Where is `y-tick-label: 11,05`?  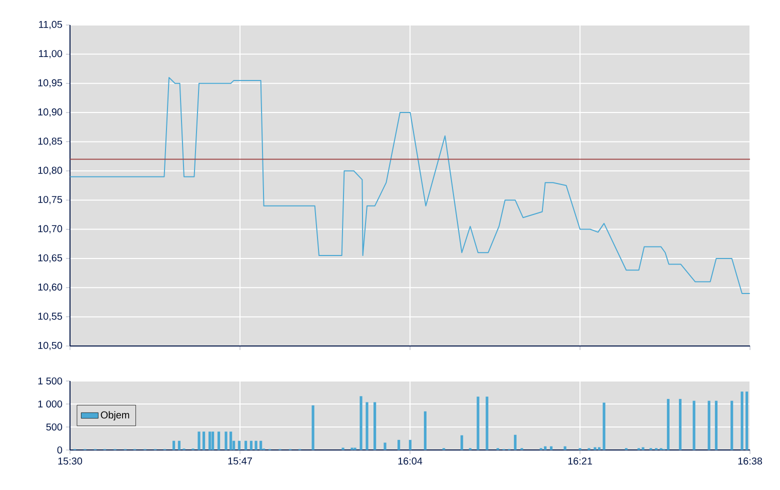
y-tick-label: 11,05 is located at coordinates (50, 25).